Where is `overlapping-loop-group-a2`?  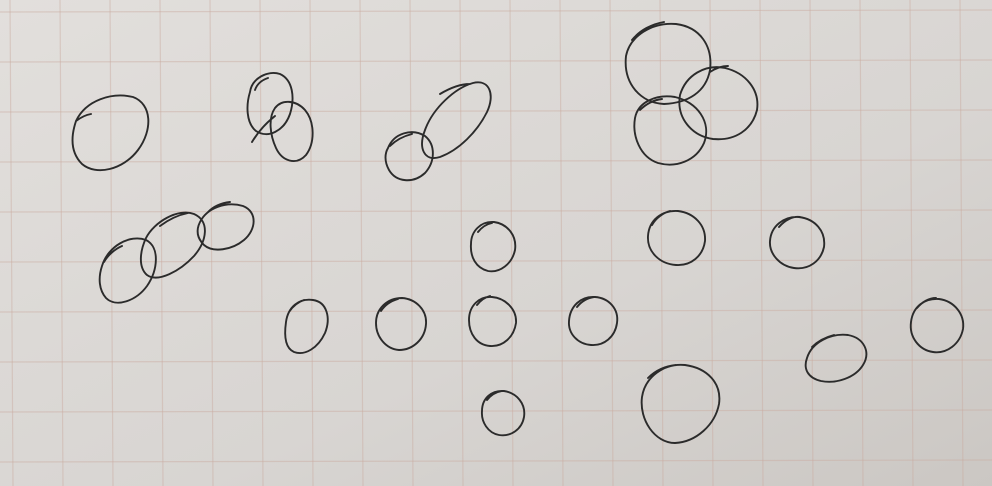 overlapping-loop-group-a2 is located at coordinates (280, 117).